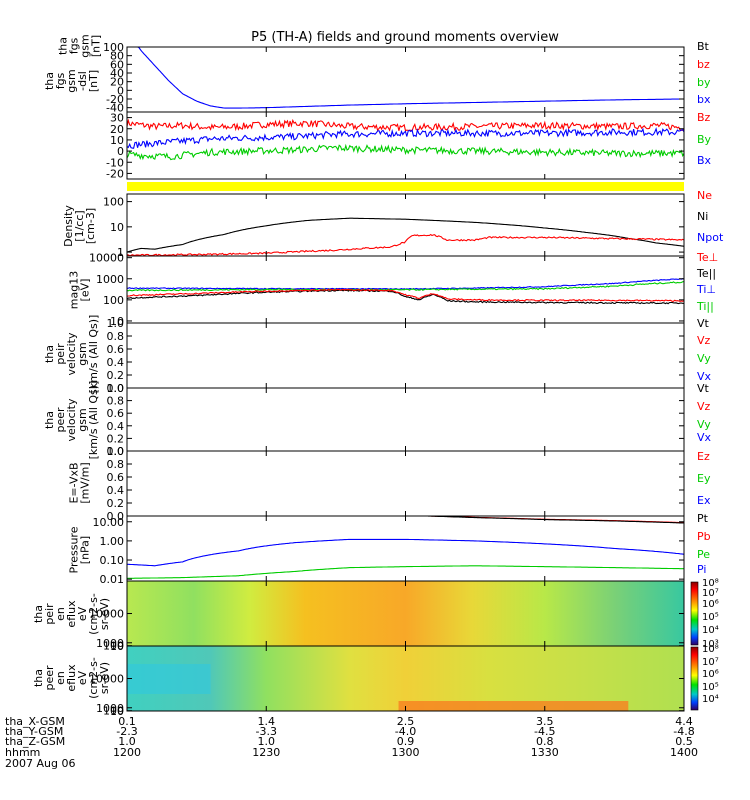 This screenshot has height=800, width=750. Describe the element at coordinates (106, 258) in the screenshot. I see `y-tick-label: 10000` at that location.